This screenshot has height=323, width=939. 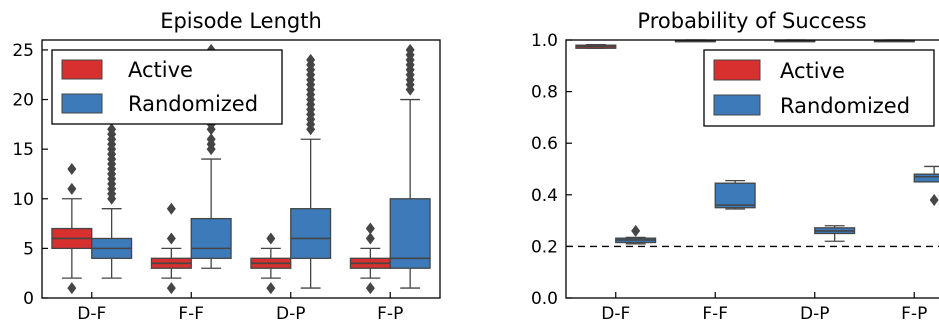 I want to click on y-tick-label: 25, so click(x=23, y=51).